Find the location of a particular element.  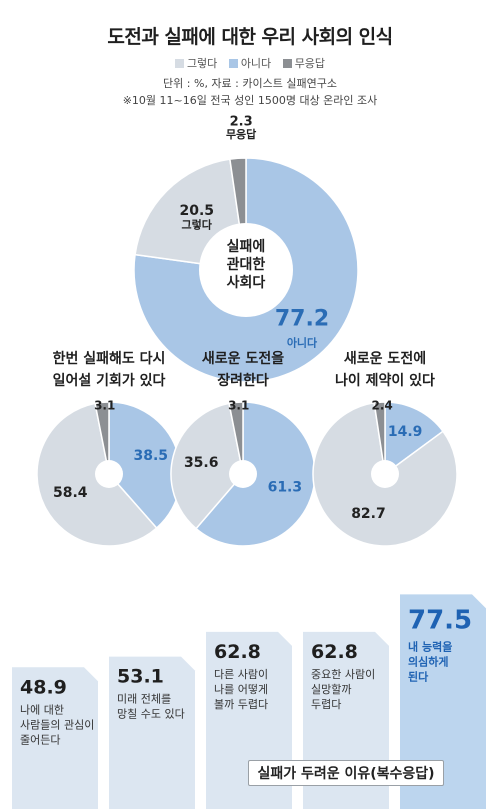

pie-3-value-label-0: 14.9 is located at coordinates (405, 432).